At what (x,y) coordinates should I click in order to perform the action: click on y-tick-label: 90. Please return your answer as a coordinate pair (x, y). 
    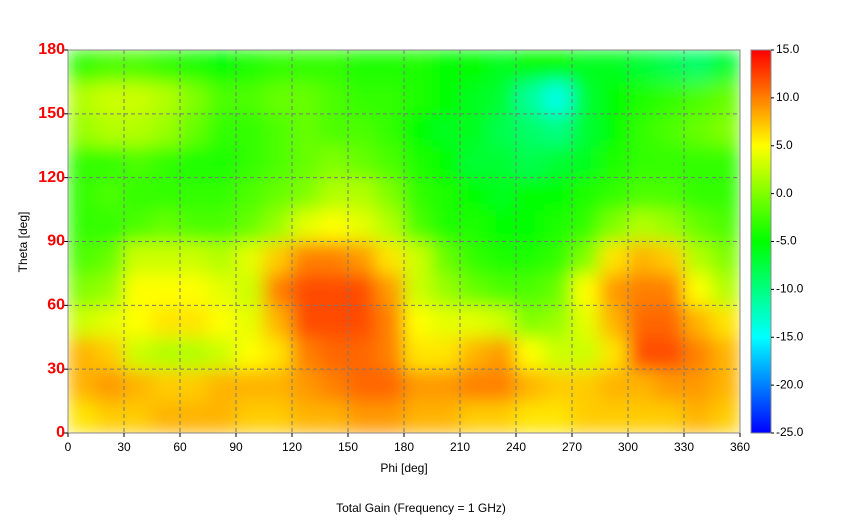
    Looking at the image, I should click on (56, 241).